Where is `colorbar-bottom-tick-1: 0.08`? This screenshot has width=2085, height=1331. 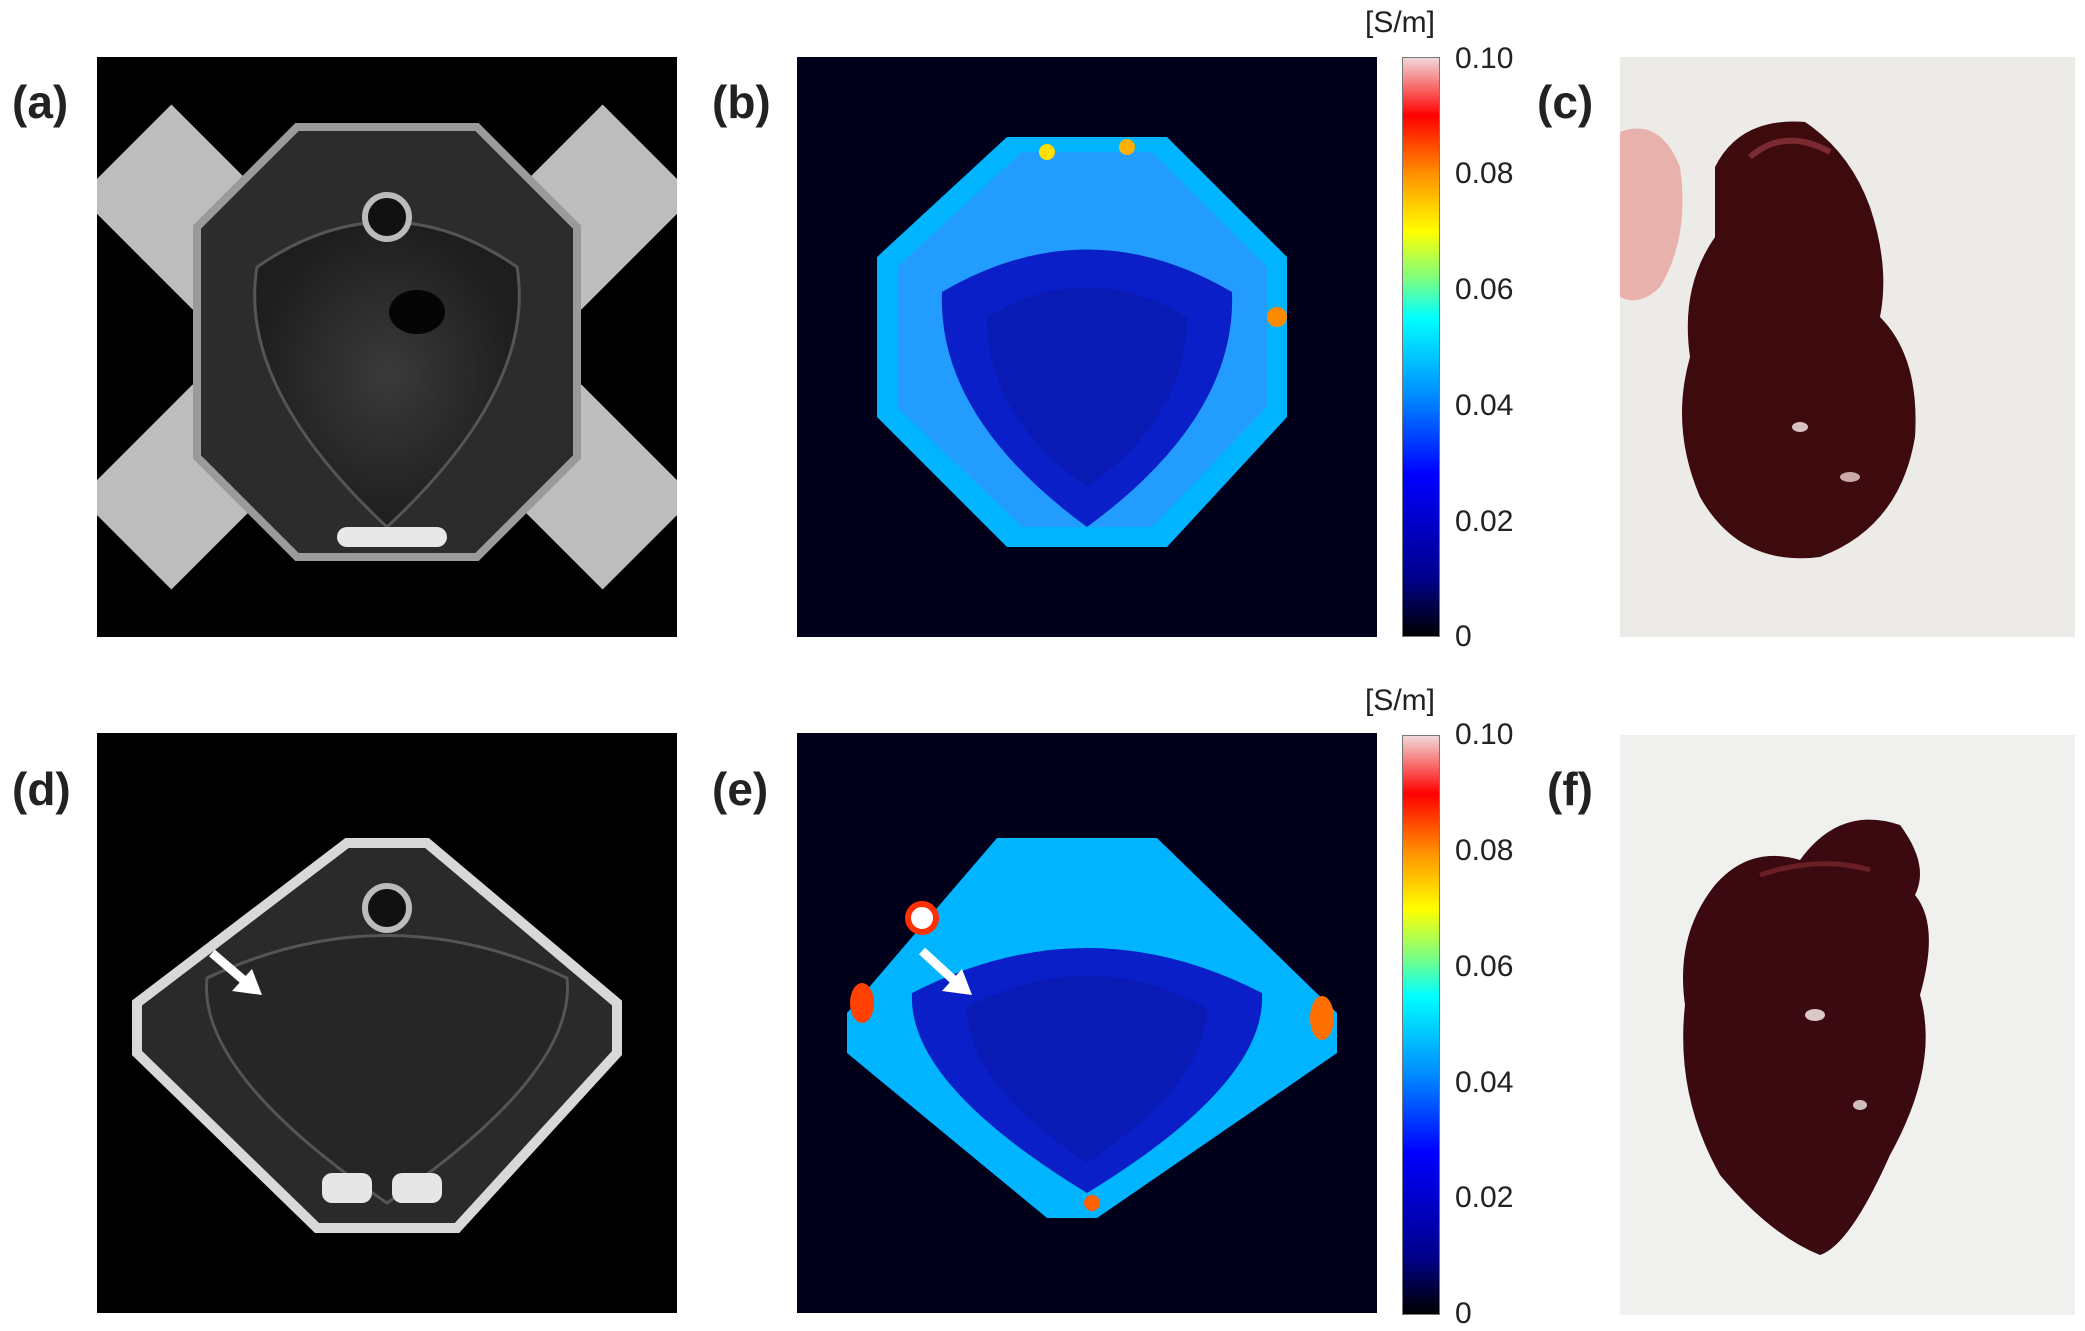 colorbar-bottom-tick-1: 0.08 is located at coordinates (1484, 850).